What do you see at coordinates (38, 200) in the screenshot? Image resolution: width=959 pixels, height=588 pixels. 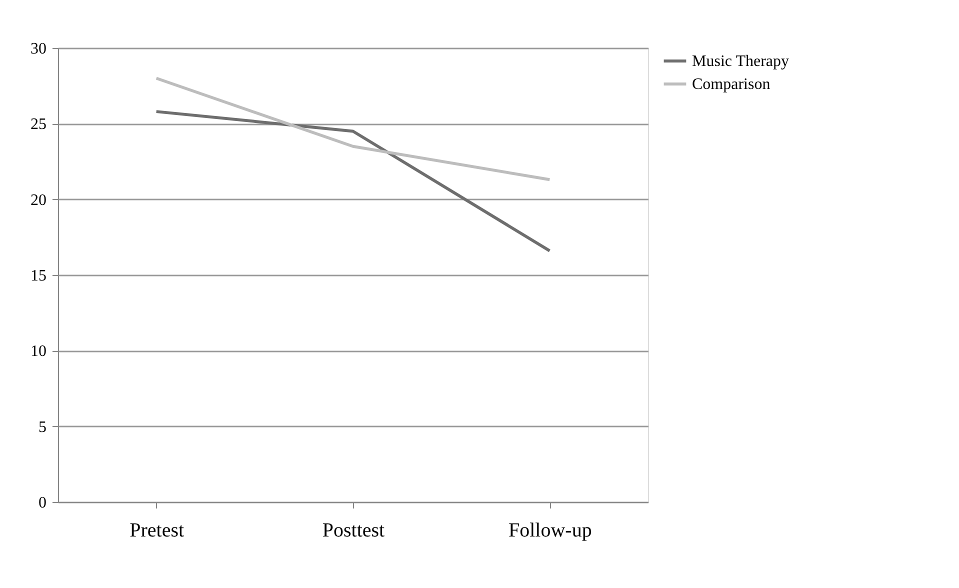 I see `y-tick-label: 20` at bounding box center [38, 200].